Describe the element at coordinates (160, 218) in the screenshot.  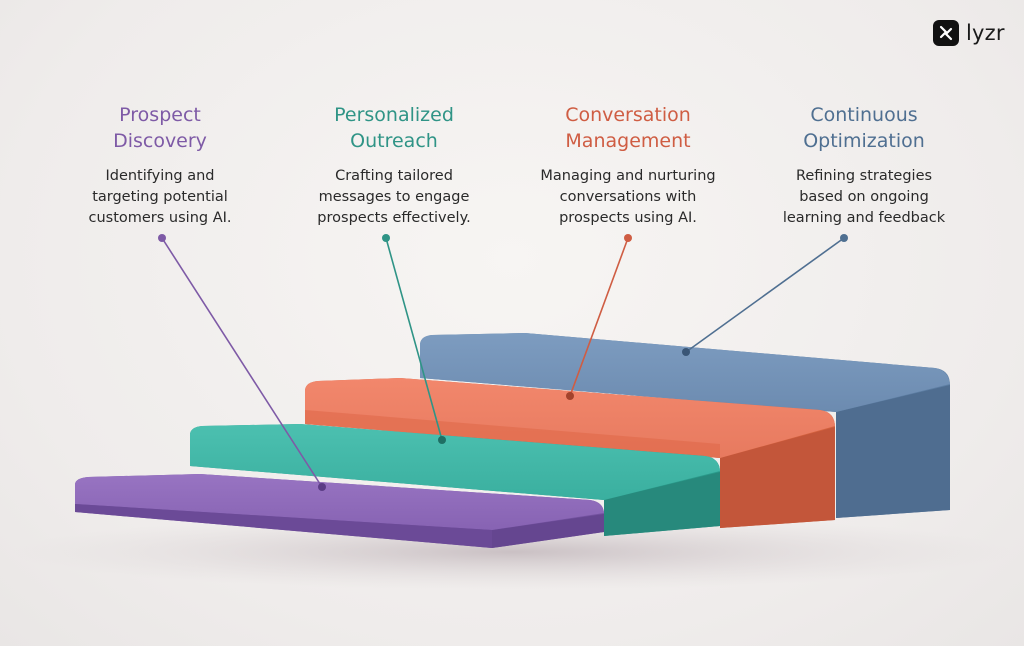
I see `step-desc-line: customers using AI.` at that location.